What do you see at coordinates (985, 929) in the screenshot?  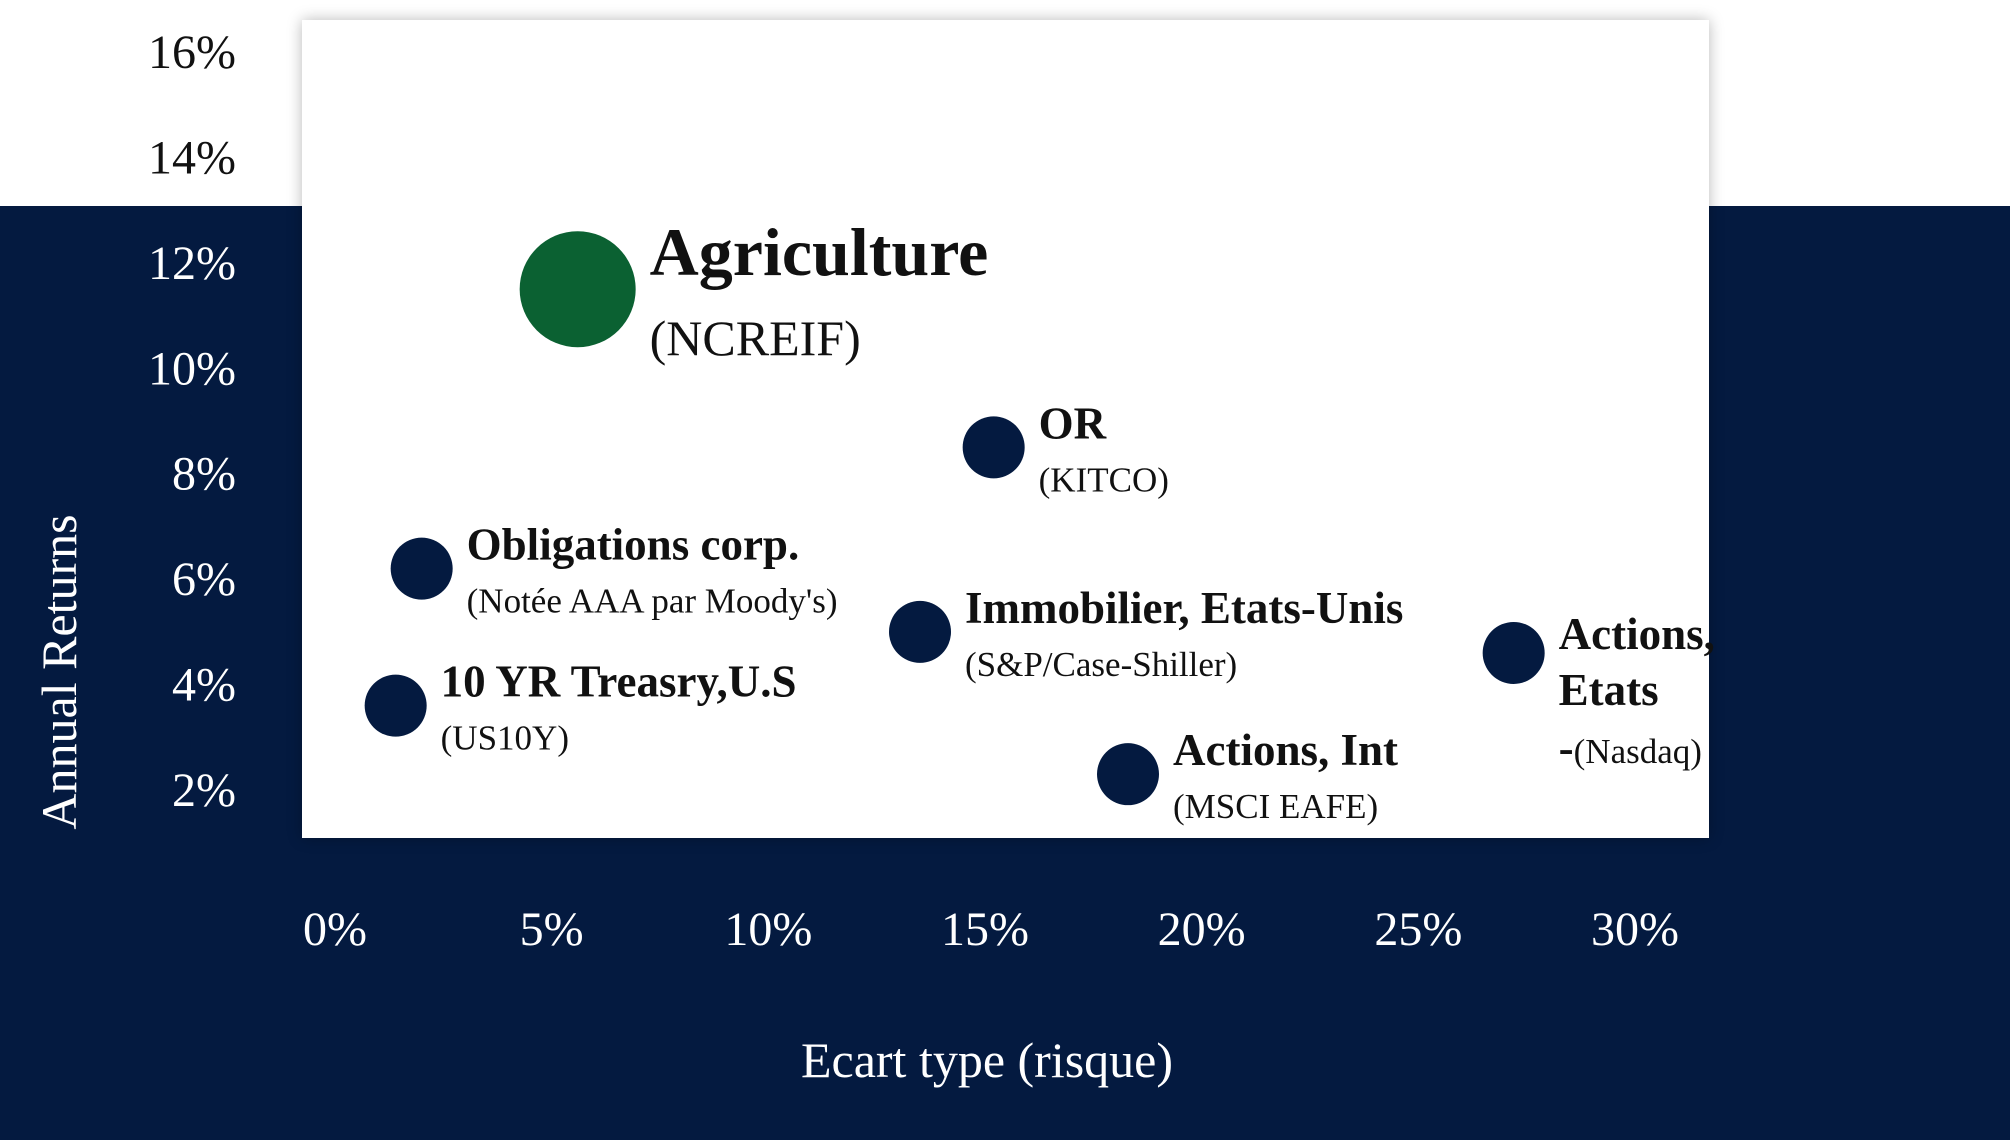 I see `x-tick-label: 15%` at bounding box center [985, 929].